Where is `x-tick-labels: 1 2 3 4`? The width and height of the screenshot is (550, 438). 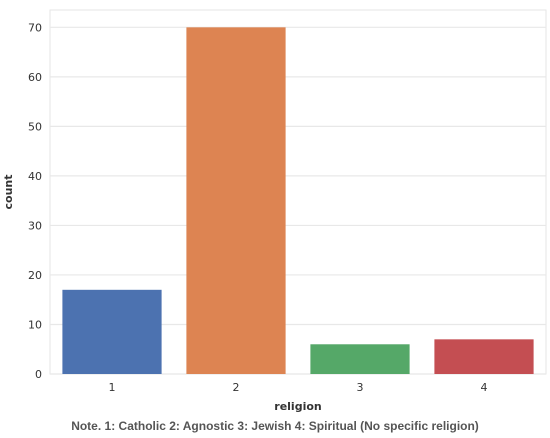 x-tick-labels: 1 2 3 4 is located at coordinates (298, 387).